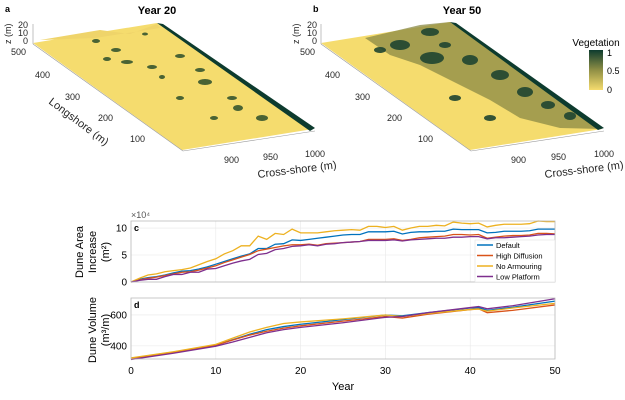 This screenshot has width=625, height=400. I want to click on dune-ridge, so click(100, 32).